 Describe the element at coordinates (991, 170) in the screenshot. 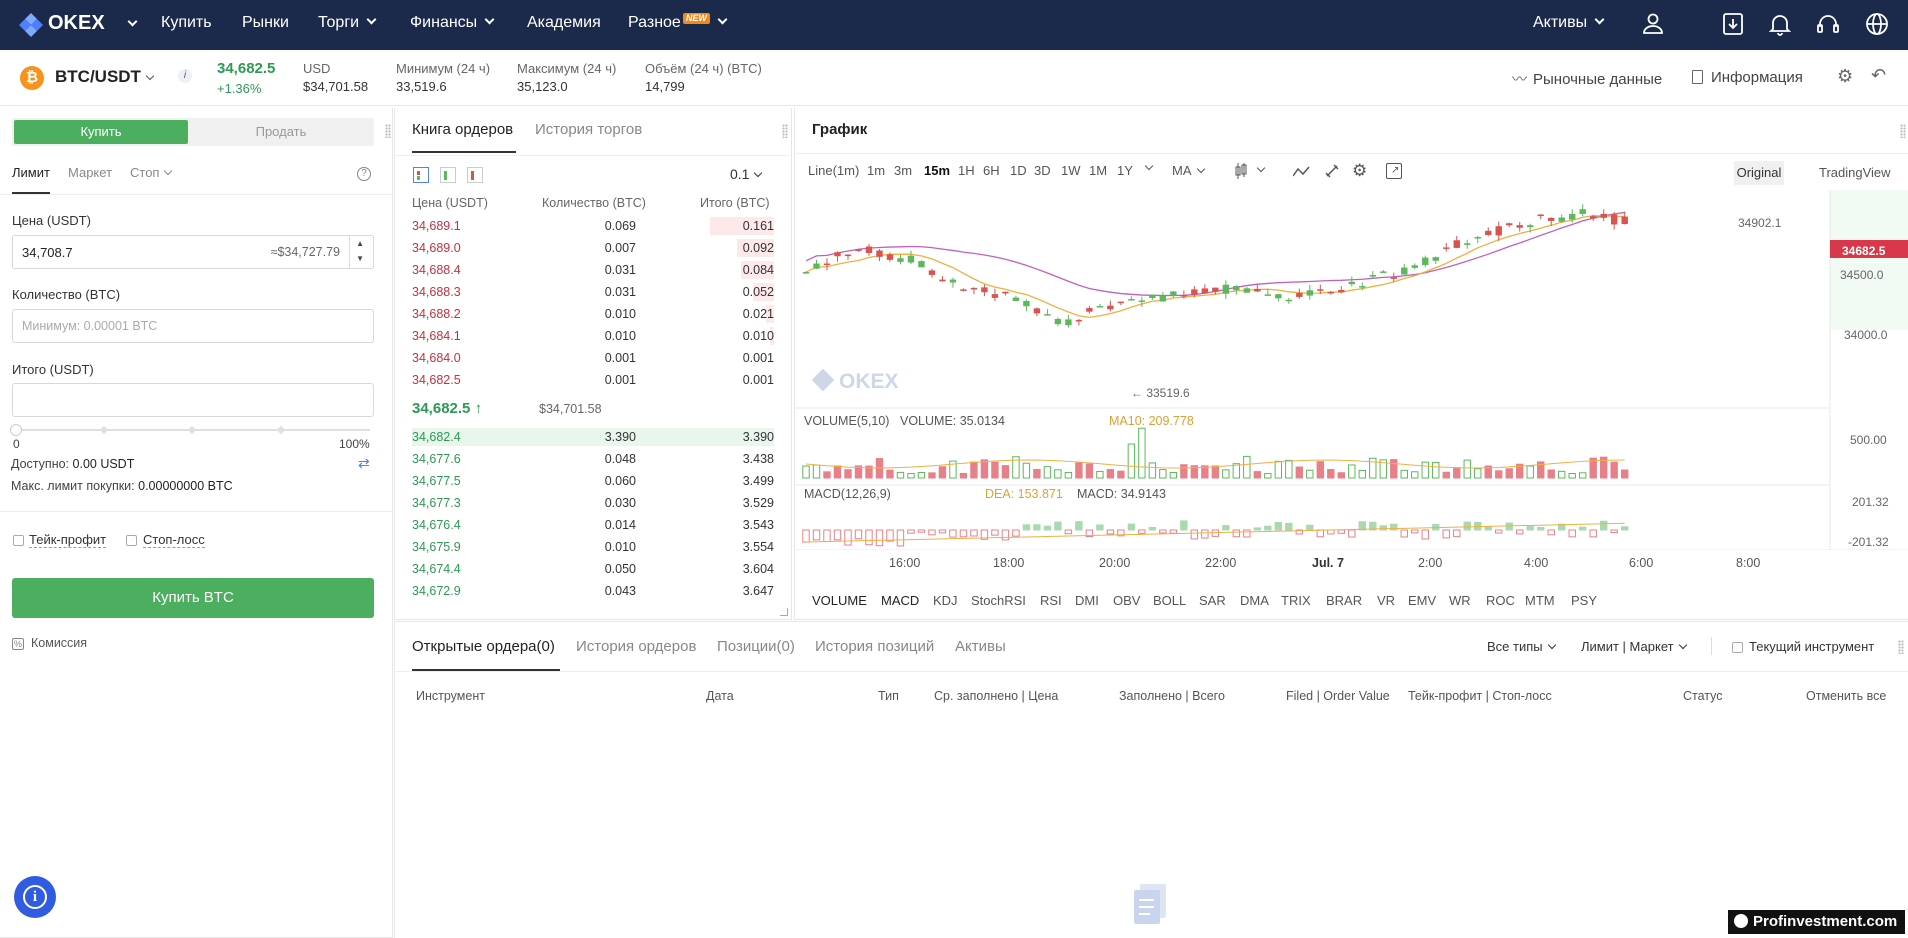

I see `interval-6h: 6H` at that location.